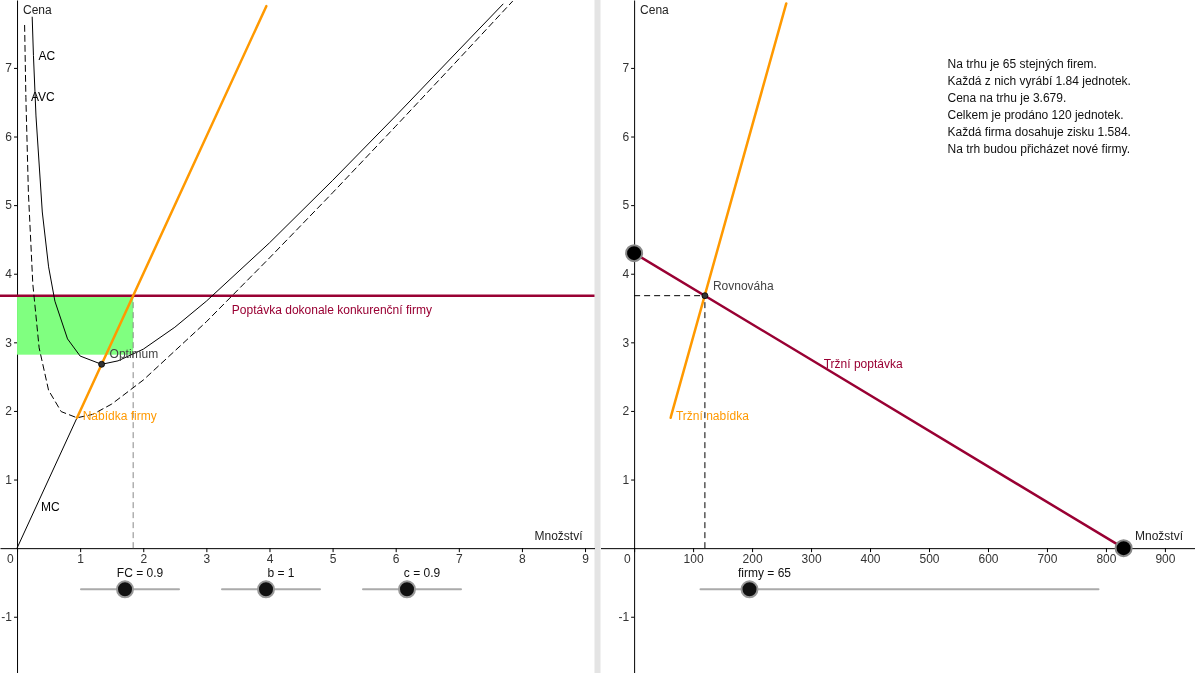  What do you see at coordinates (1022, 64) in the screenshot?
I see `annotation: Na trhu je 65 stejných firem.` at bounding box center [1022, 64].